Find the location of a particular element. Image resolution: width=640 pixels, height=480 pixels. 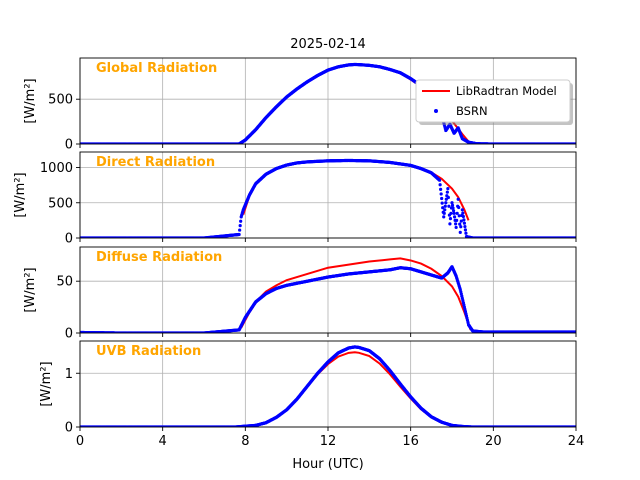

legend-entry-label: BSRN is located at coordinates (472, 111).